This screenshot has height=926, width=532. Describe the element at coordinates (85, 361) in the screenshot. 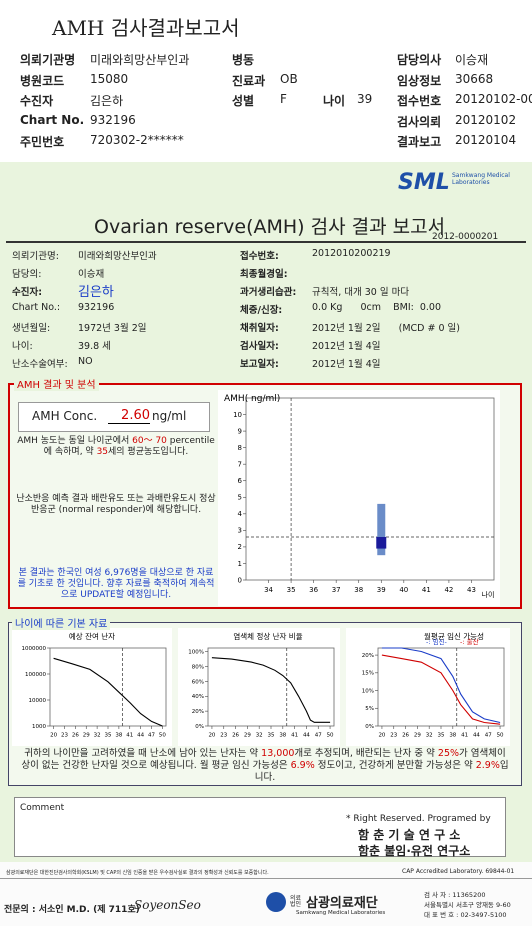

I see `info-value: NO` at that location.